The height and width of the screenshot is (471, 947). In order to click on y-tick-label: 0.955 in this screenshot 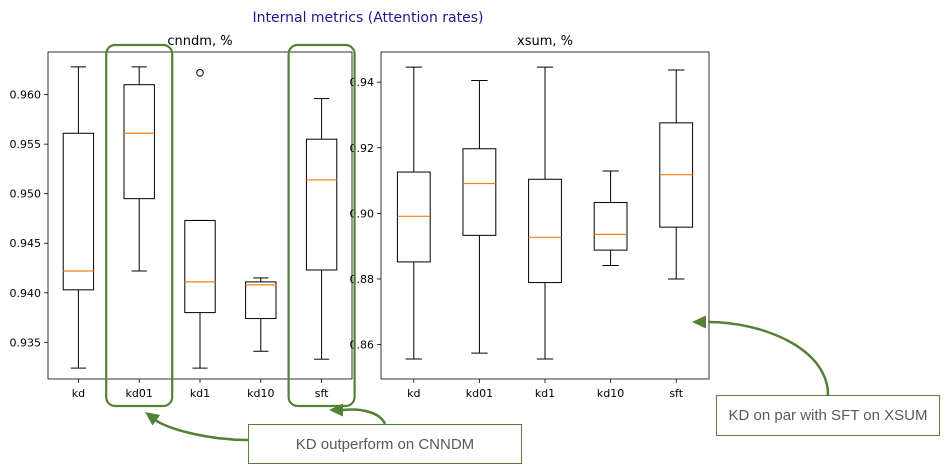, I will do `click(26, 144)`.